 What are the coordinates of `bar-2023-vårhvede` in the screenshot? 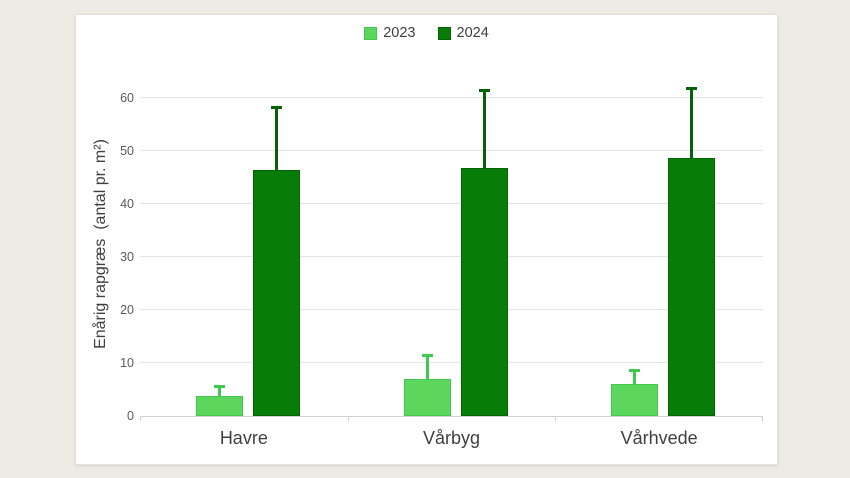 It's located at (635, 400).